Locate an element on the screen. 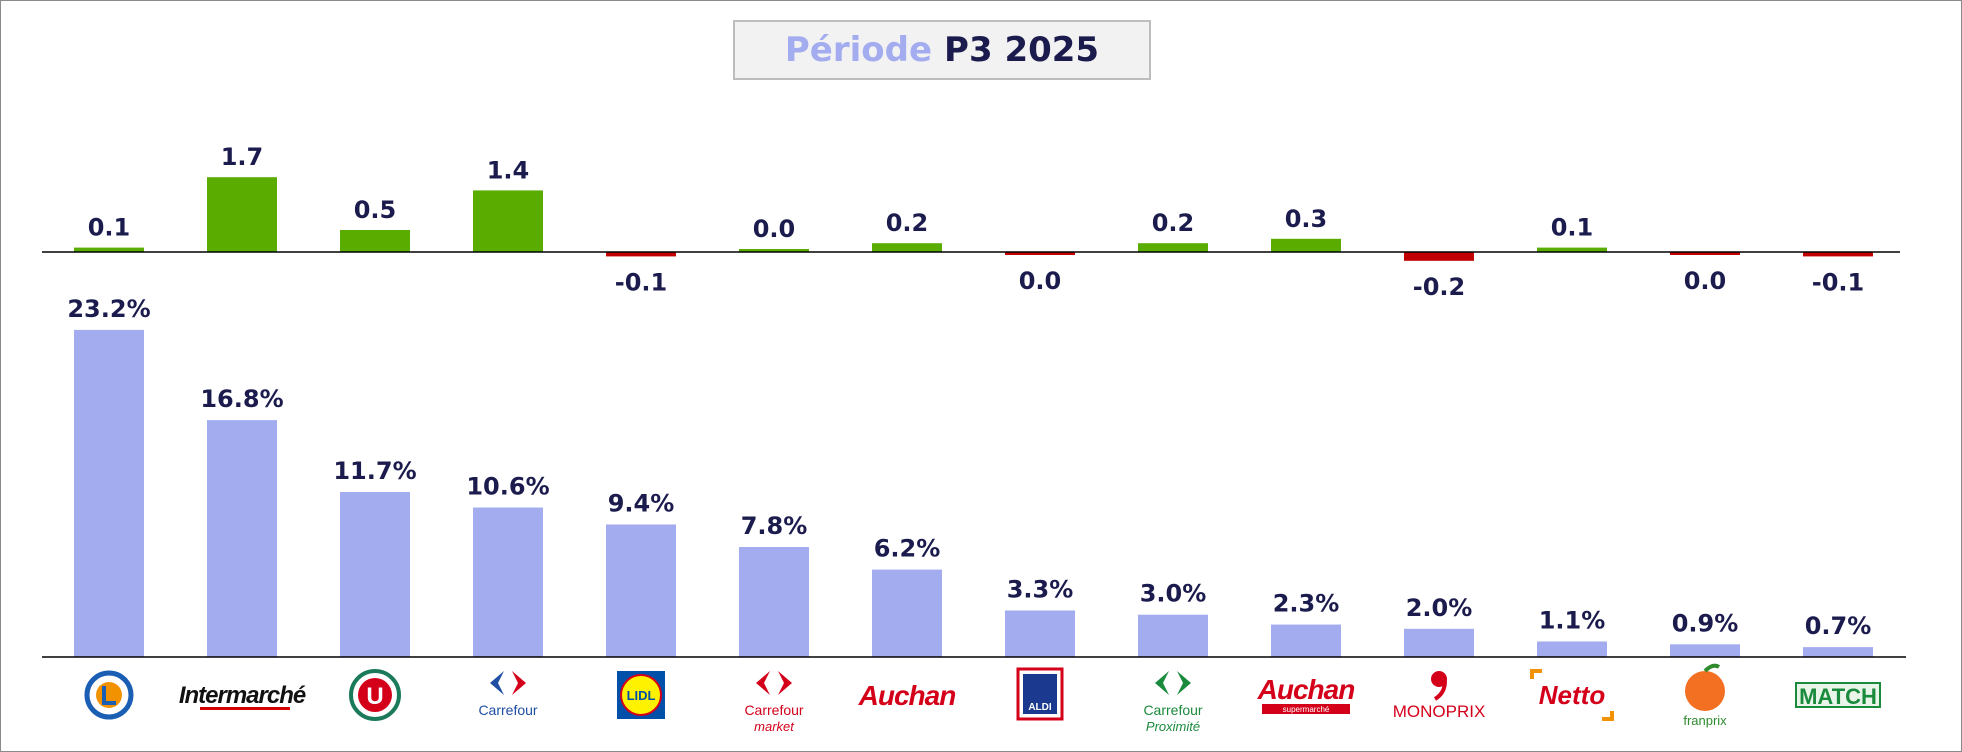  netto-logo: Netto is located at coordinates (1572, 695).